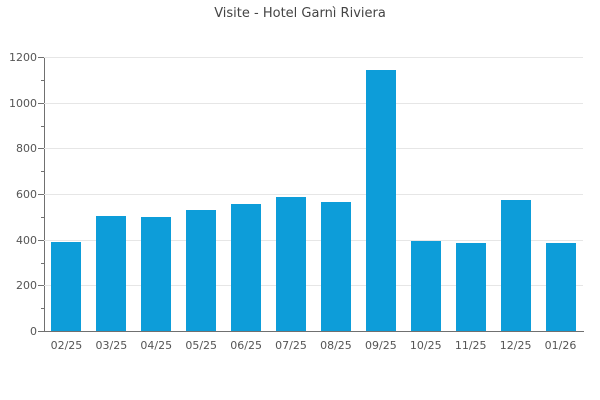 The image size is (600, 400). Describe the element at coordinates (425, 345) in the screenshot. I see `x-tick-label: 10/25` at that location.